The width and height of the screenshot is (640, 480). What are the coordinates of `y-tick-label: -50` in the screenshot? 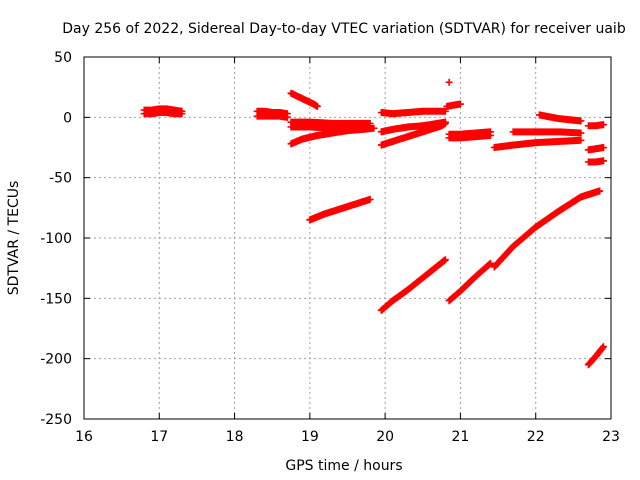 It's located at (60, 179).